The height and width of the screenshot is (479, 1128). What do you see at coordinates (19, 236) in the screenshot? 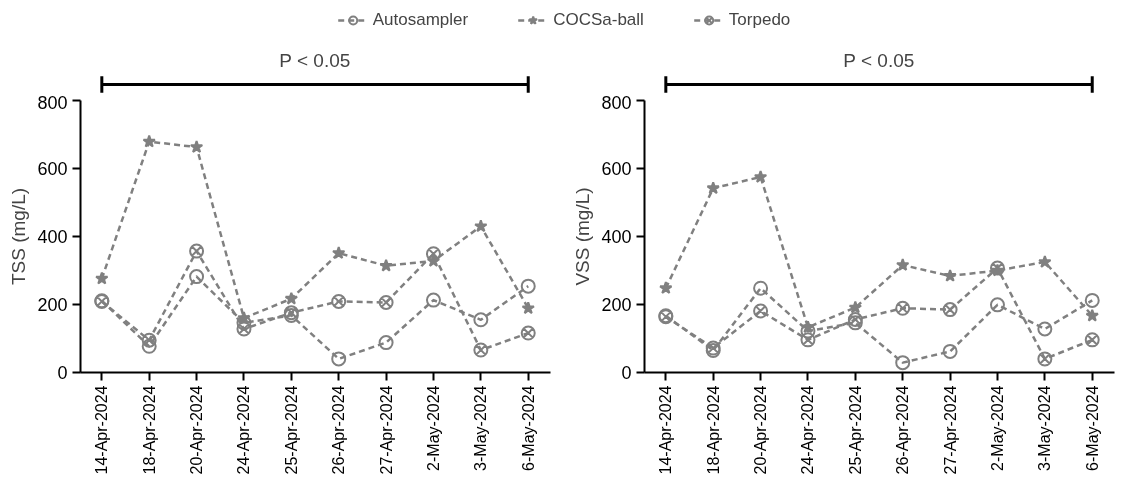
I see `y-axis-title: TSS (mg/L)` at bounding box center [19, 236].